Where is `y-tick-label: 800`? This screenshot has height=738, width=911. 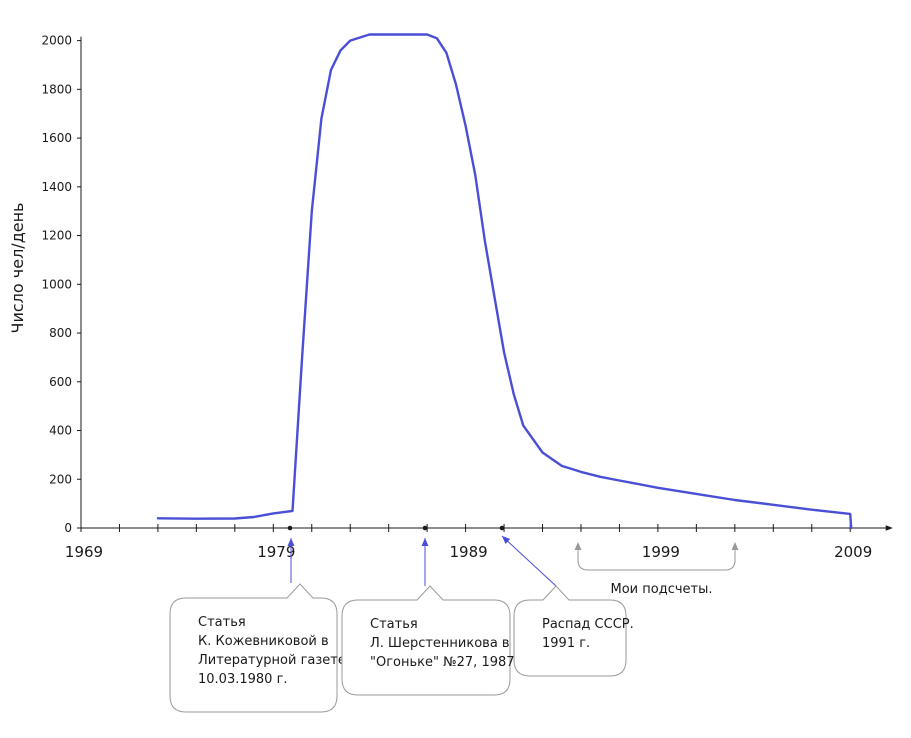
y-tick-label: 800 is located at coordinates (60, 333).